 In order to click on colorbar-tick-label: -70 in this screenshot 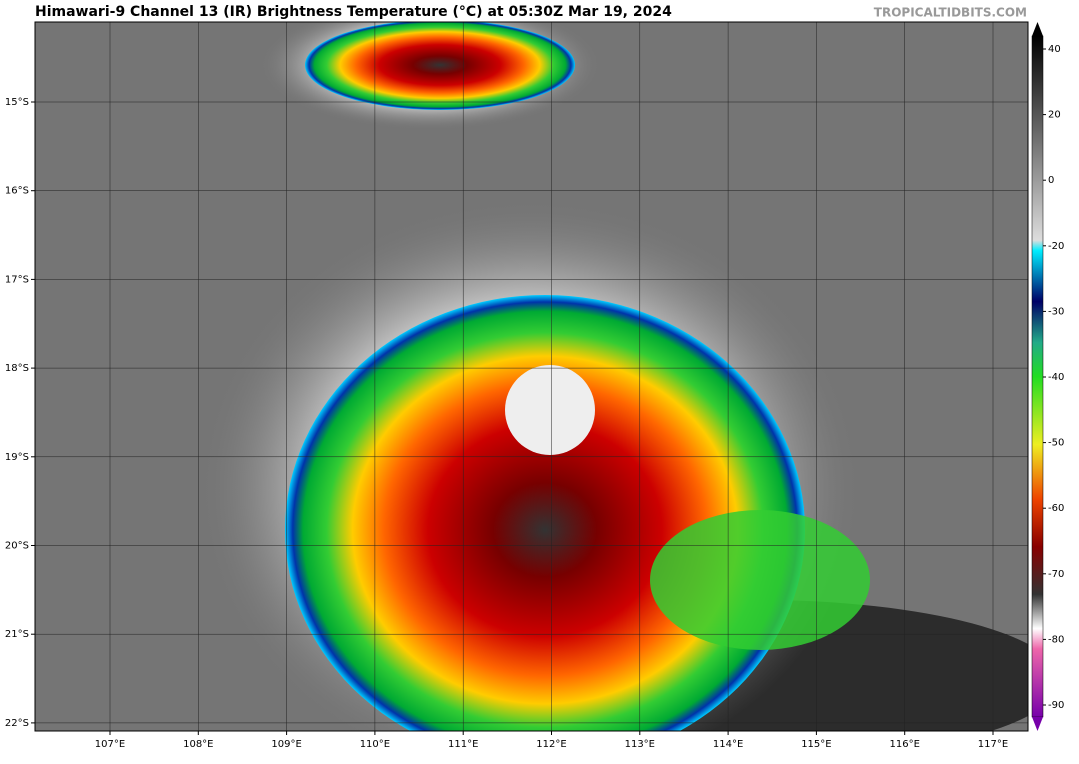, I will do `click(1056, 574)`.